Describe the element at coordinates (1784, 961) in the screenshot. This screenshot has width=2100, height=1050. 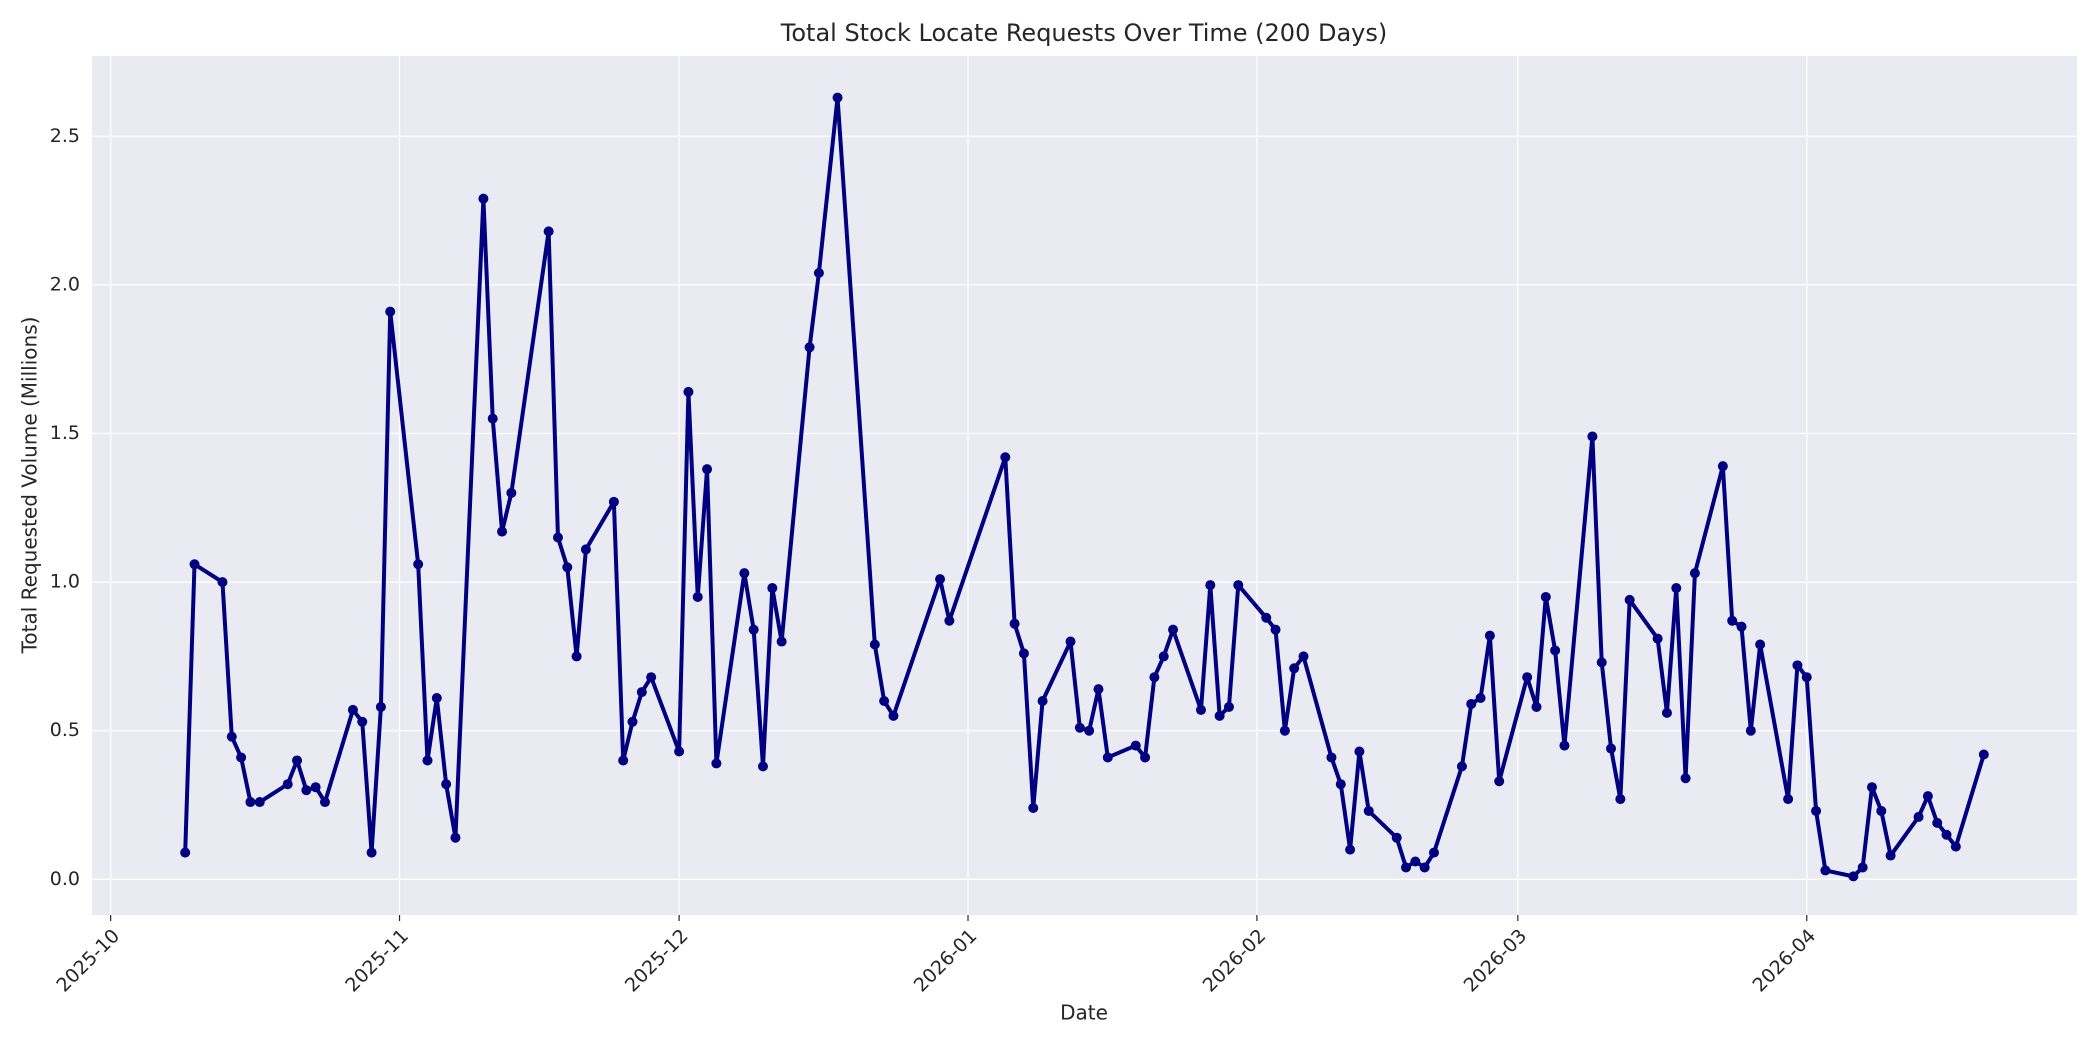
I see `x-tick-label: 2026-04` at that location.